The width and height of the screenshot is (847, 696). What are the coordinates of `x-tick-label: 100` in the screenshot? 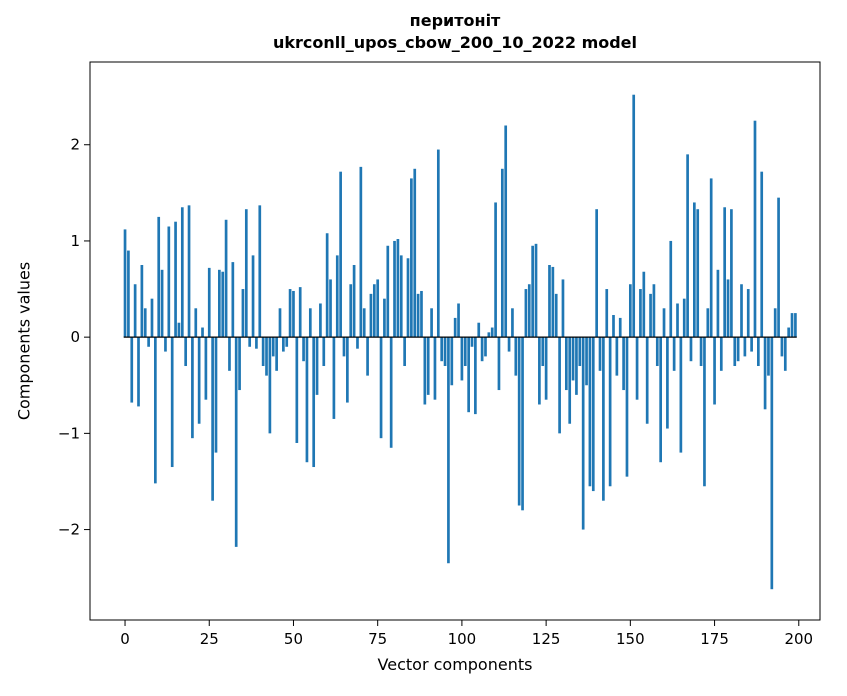 It's located at (462, 639).